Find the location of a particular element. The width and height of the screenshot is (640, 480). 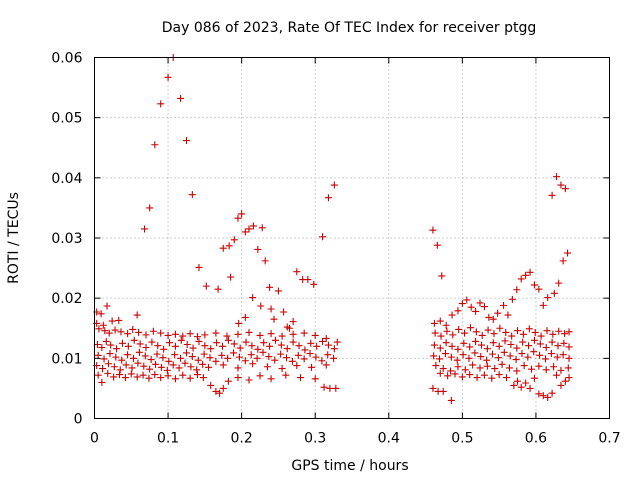

x-tick-label: 0.1 is located at coordinates (168, 439).